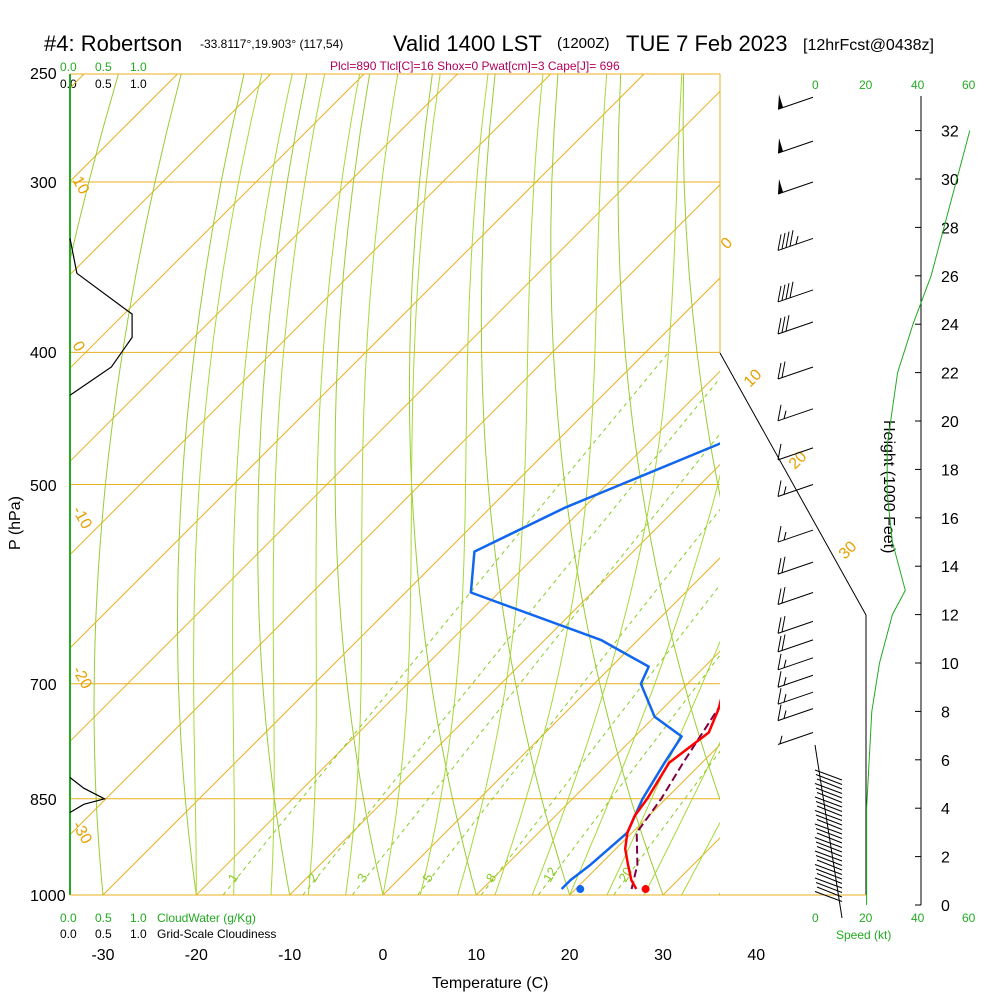 The height and width of the screenshot is (1000, 1000). Describe the element at coordinates (580, 889) in the screenshot. I see `surface-dewpoint-marker` at that location.